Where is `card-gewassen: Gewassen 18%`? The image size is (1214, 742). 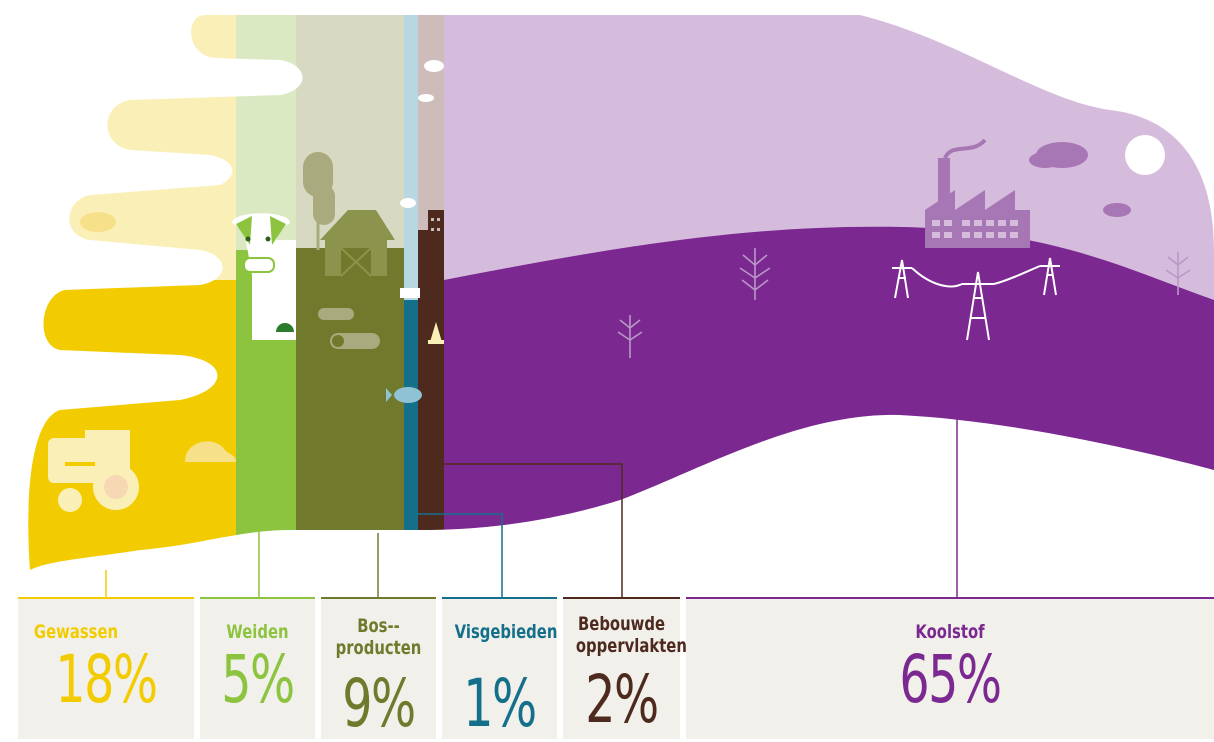 card-gewassen: Gewassen 18% is located at coordinates (106, 668).